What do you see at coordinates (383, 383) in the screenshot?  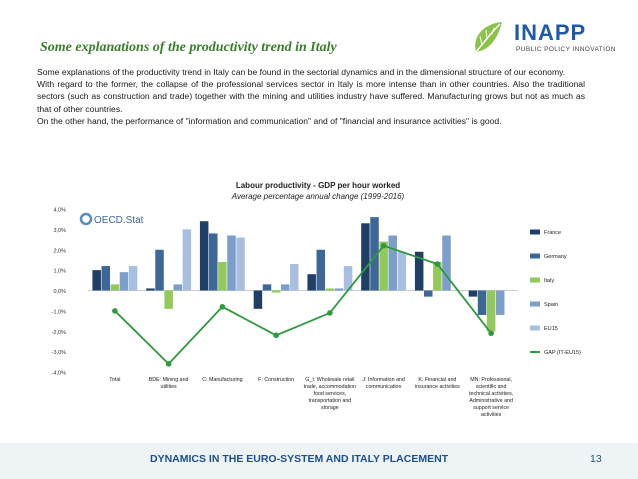 I see `category-label: J: Information and communication` at bounding box center [383, 383].